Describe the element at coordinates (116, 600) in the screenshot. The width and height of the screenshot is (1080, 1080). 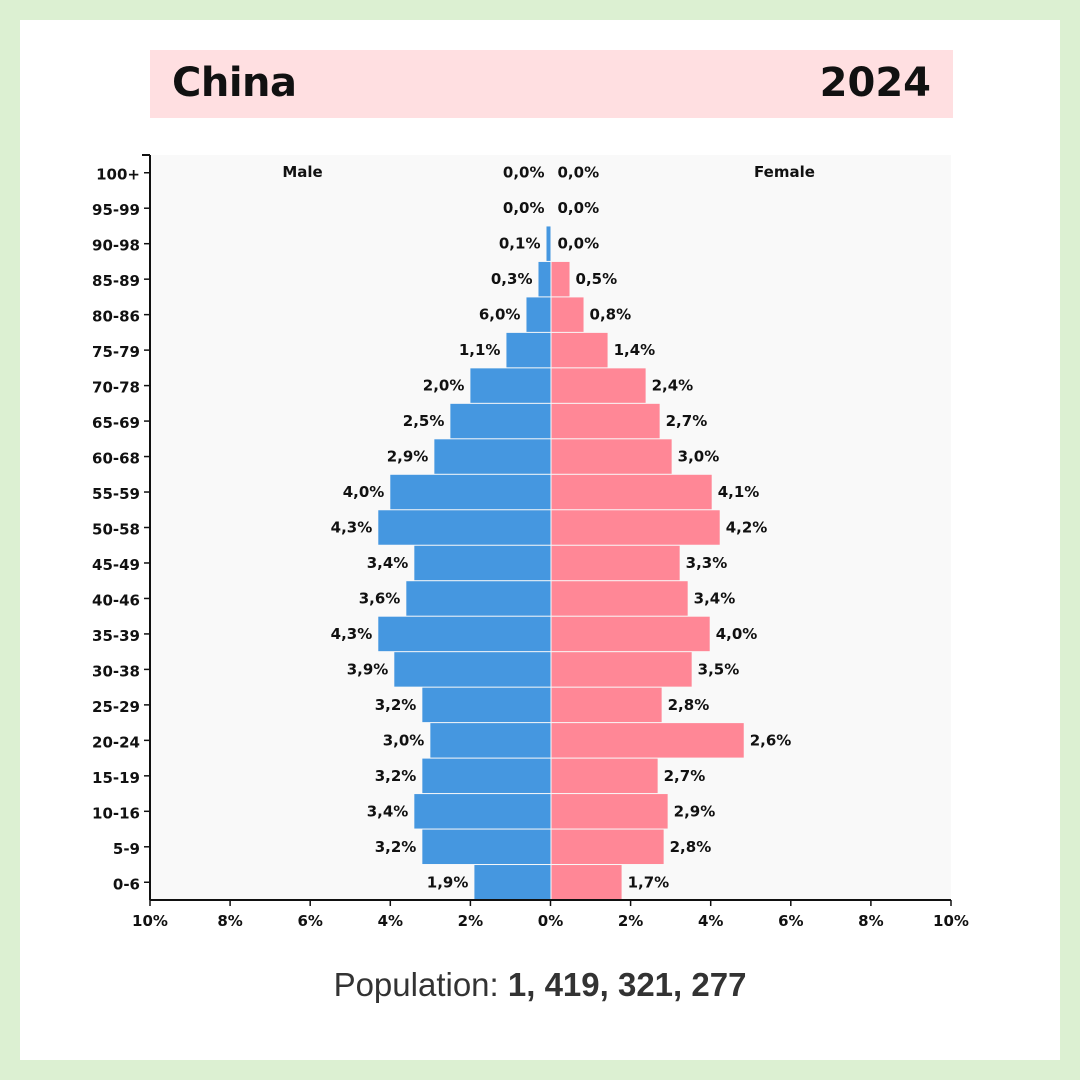
I see `age-group-label: 40-46` at that location.